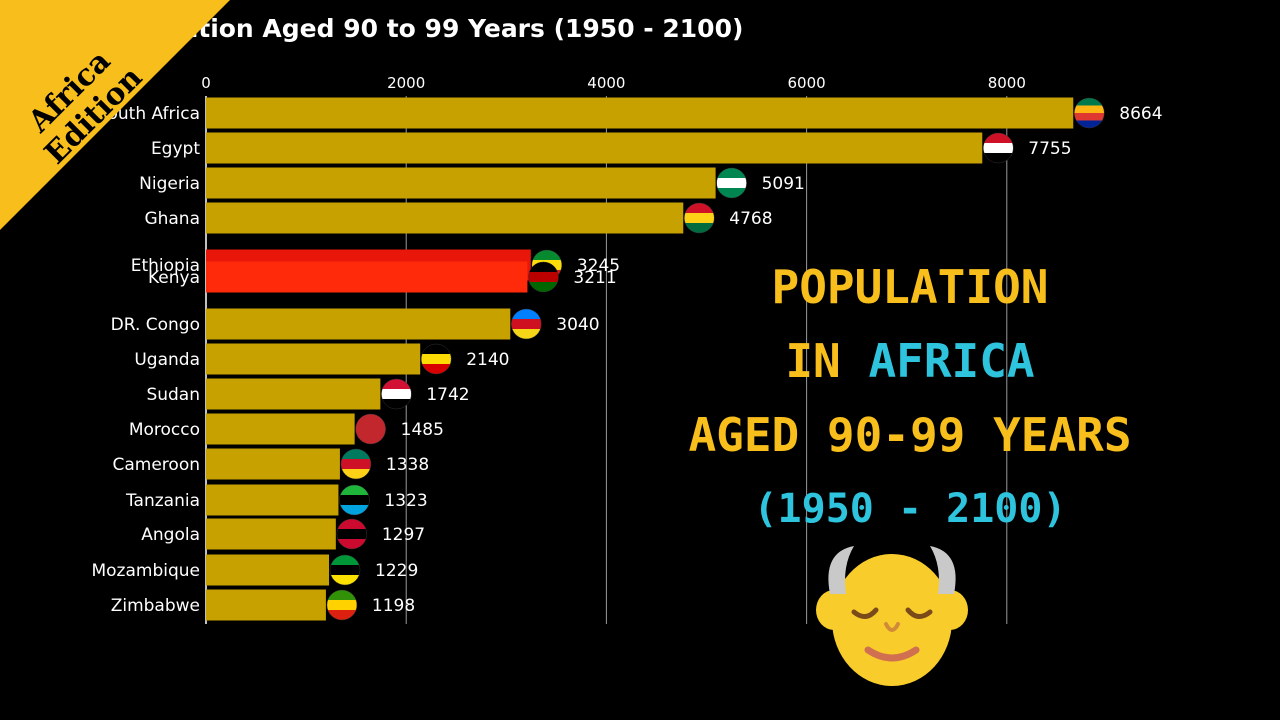 This screenshot has width=1280, height=720. What do you see at coordinates (170, 535) in the screenshot?
I see `category-label: Angola` at bounding box center [170, 535].